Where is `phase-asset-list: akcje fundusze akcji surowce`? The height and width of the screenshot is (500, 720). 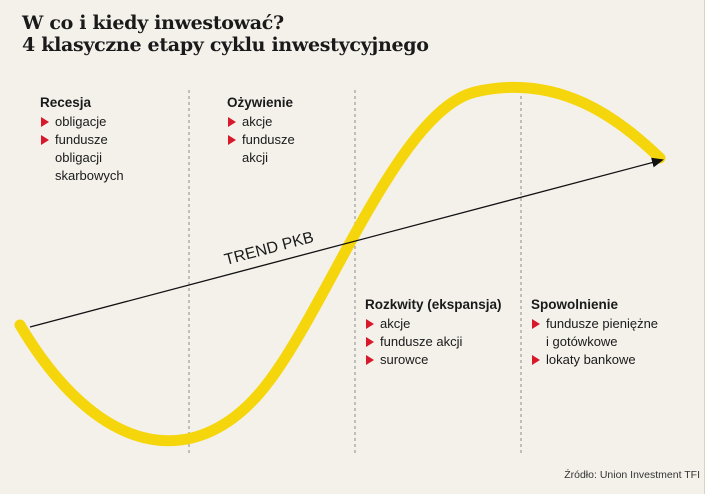
phase-asset-list: akcje fundusze akcji surowce is located at coordinates (433, 342).